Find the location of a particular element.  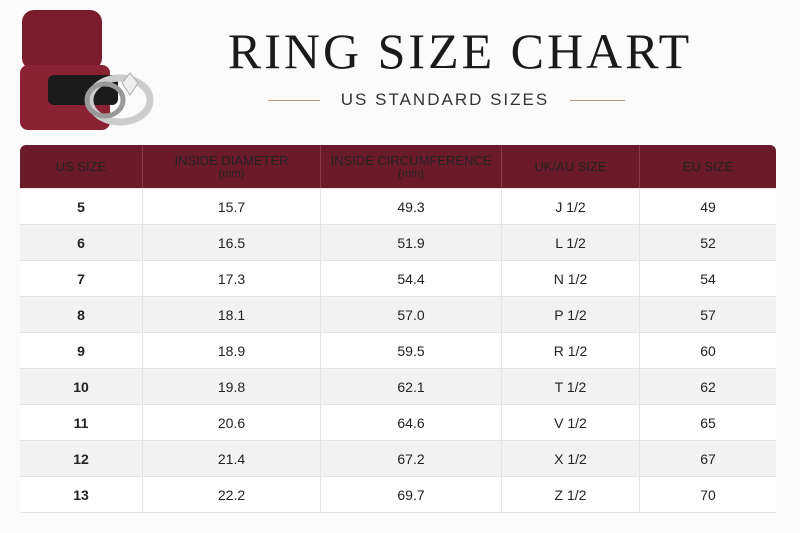

table-cell: 22.2 is located at coordinates (232, 494).